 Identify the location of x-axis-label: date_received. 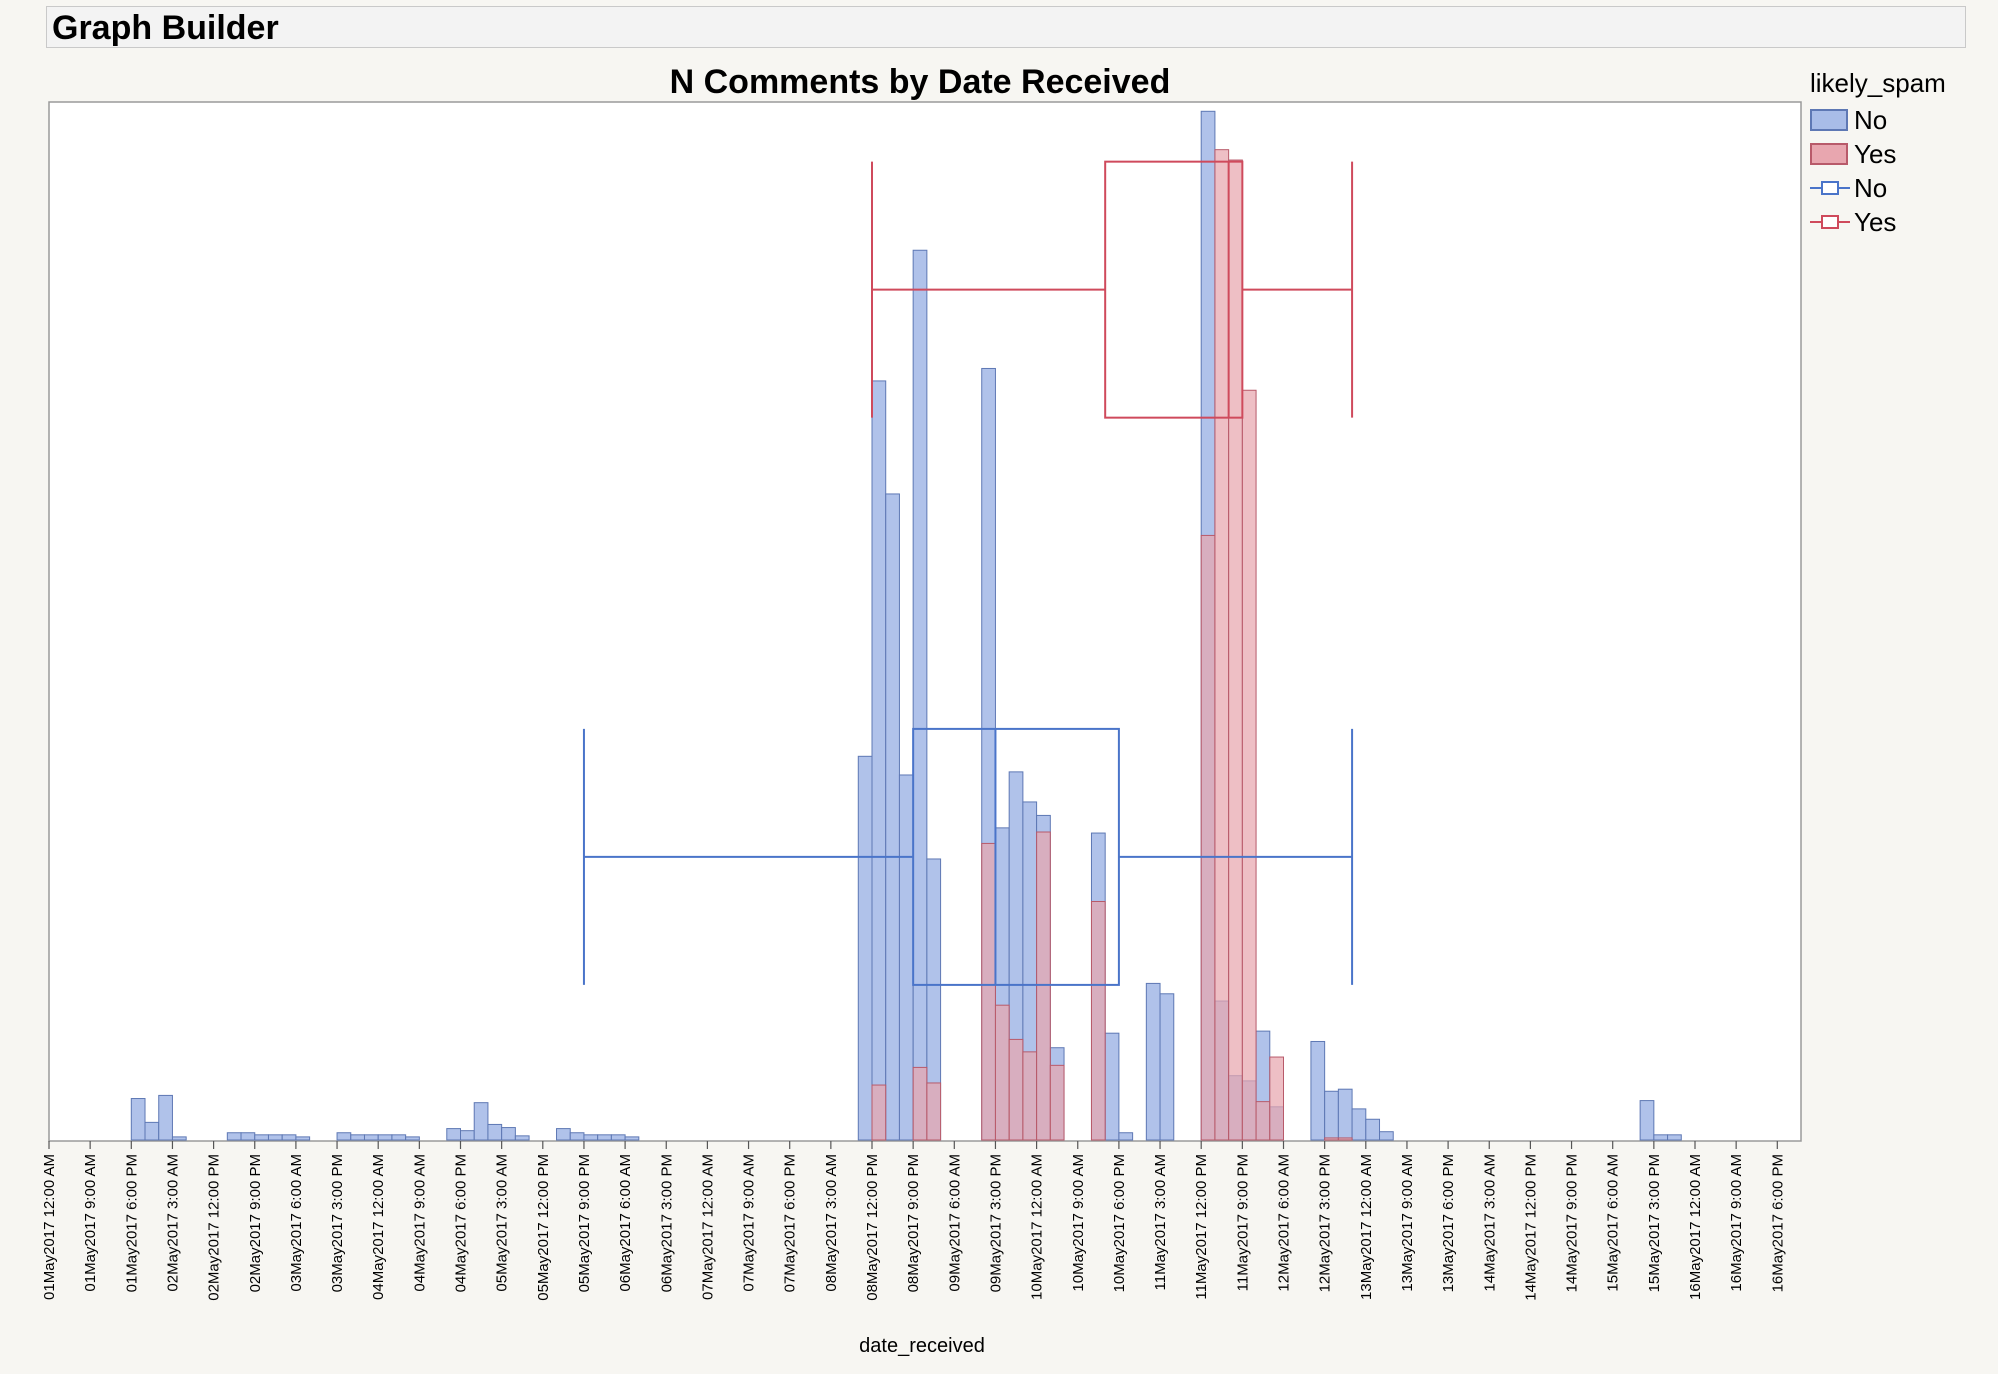
(922, 1346).